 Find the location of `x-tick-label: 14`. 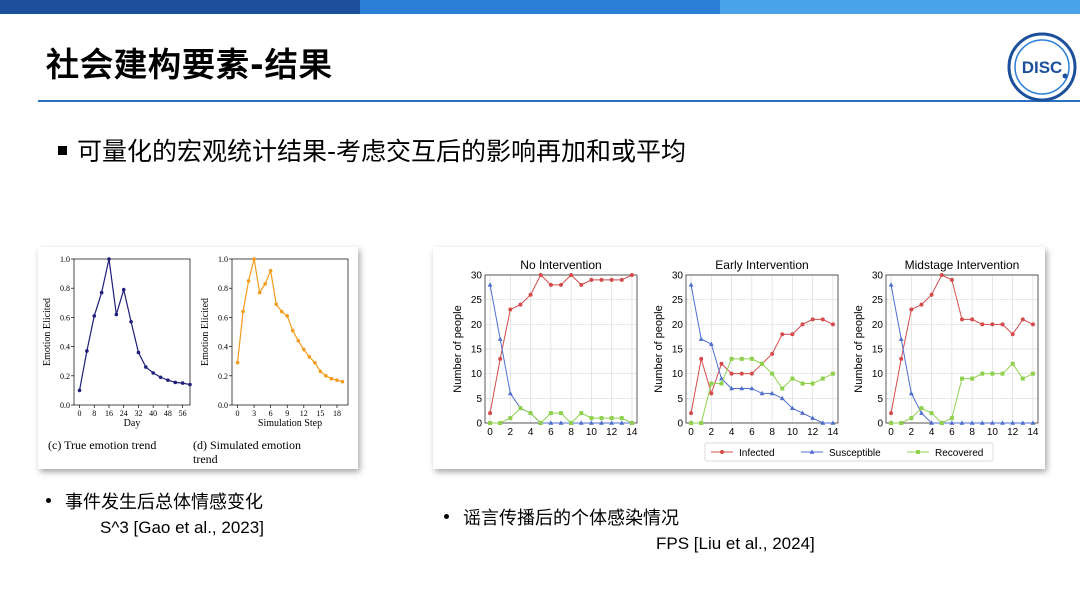

x-tick-label: 14 is located at coordinates (1033, 432).